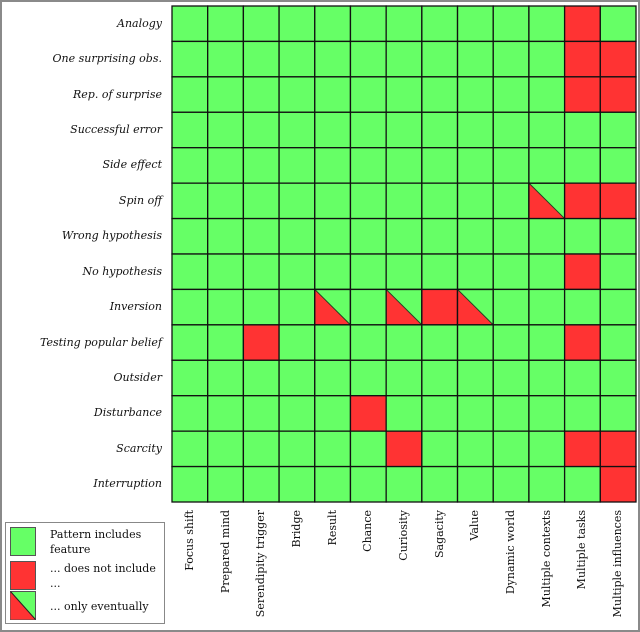 Image resolution: width=640 pixels, height=632 pixels. I want to click on row-label: Disturbance, so click(127, 413).